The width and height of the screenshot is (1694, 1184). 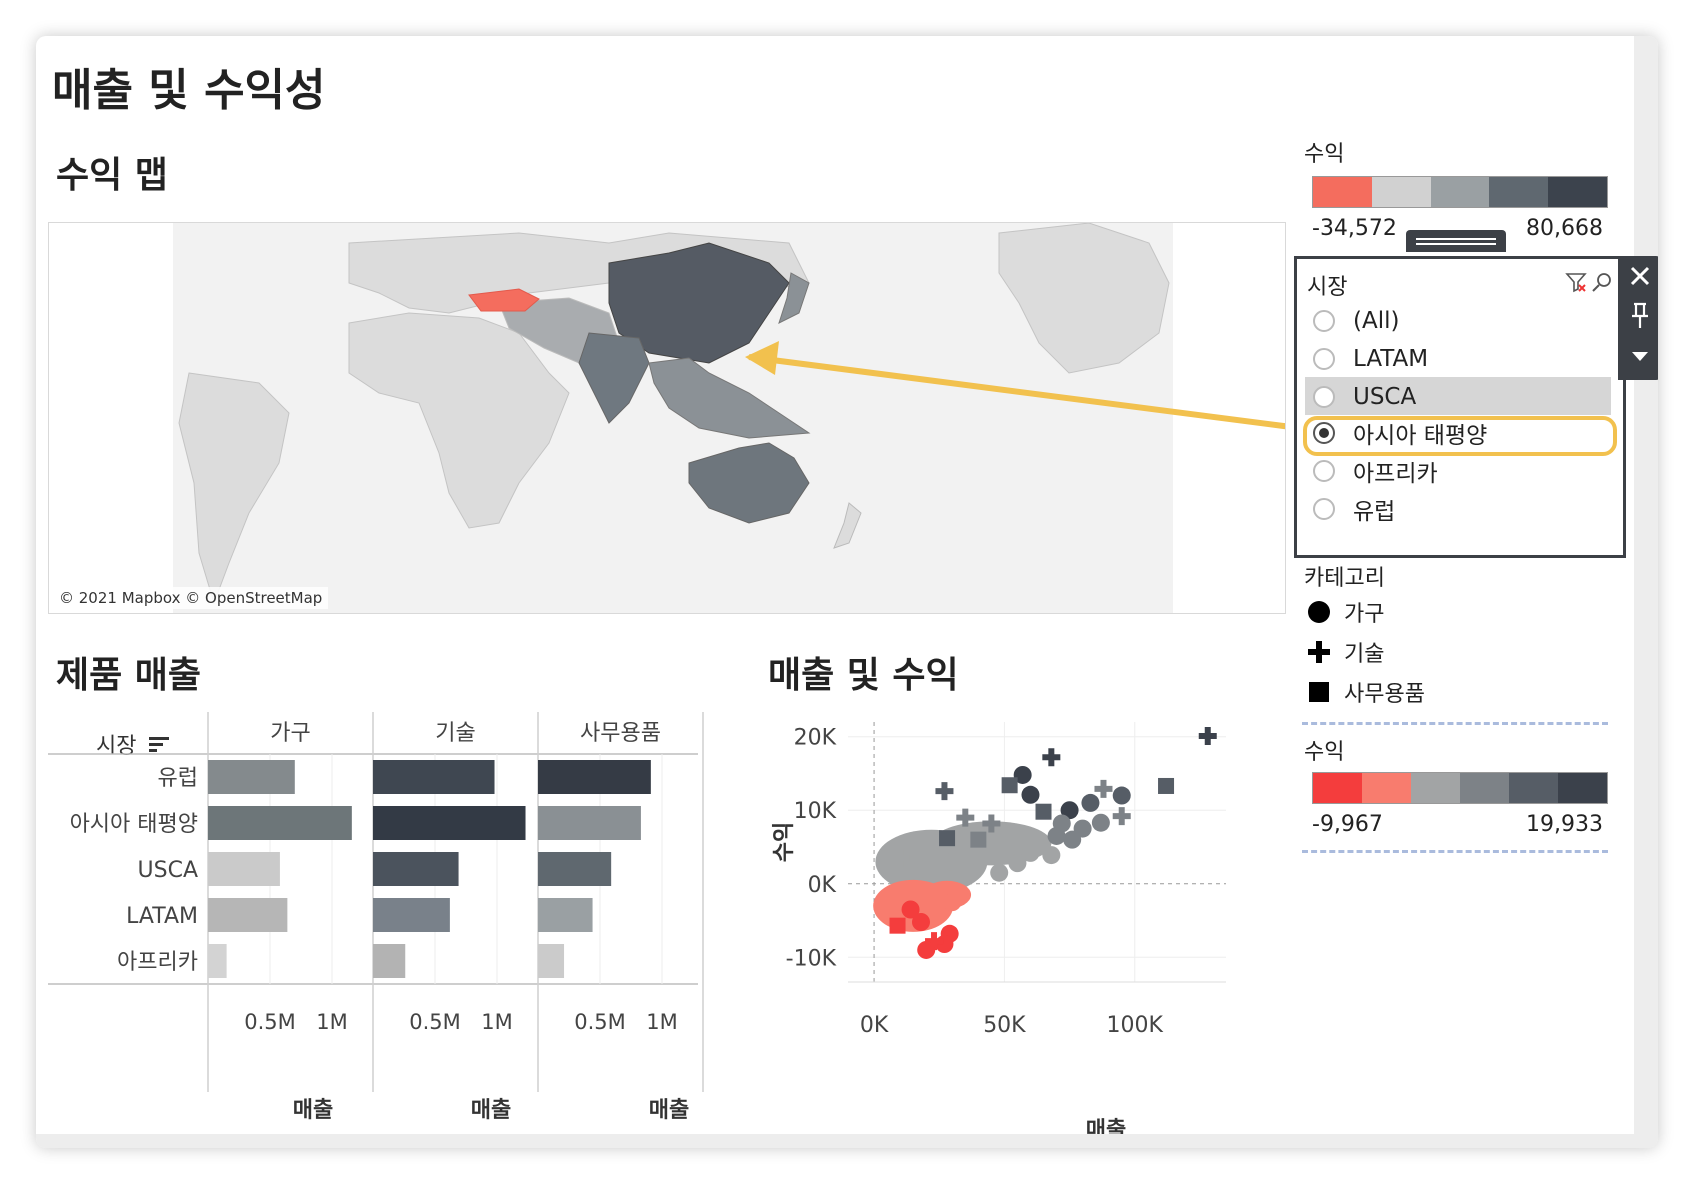 I want to click on filter-option-europe: 유럽, so click(x=1354, y=509).